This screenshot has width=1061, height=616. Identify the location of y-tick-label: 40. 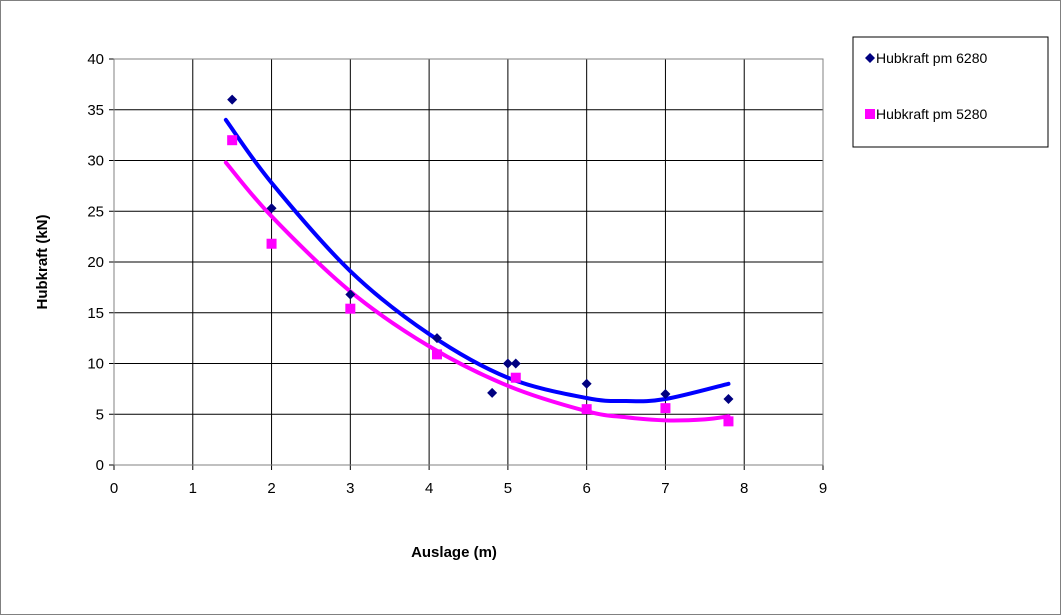
(95, 59).